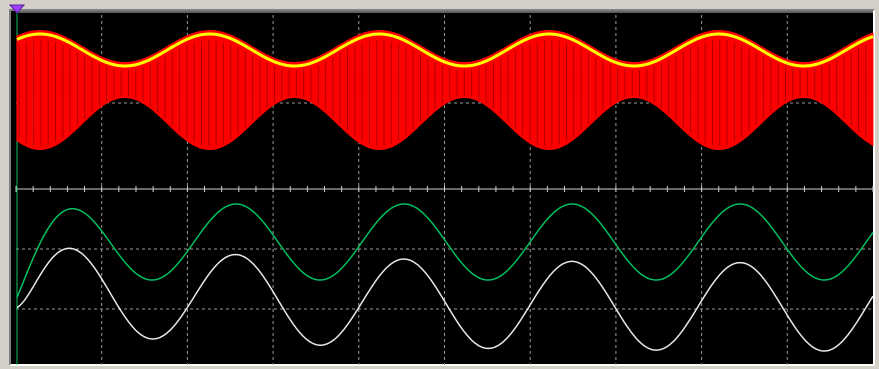 This screenshot has width=879, height=369. Describe the element at coordinates (17, 9) in the screenshot. I see `trigger-marker-icon` at that location.